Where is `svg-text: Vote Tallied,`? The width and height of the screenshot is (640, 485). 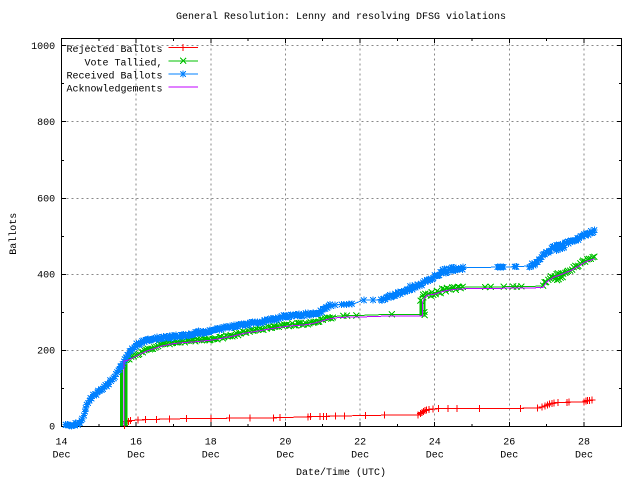
svg-text: Vote Tallied, is located at coordinates (123, 63).